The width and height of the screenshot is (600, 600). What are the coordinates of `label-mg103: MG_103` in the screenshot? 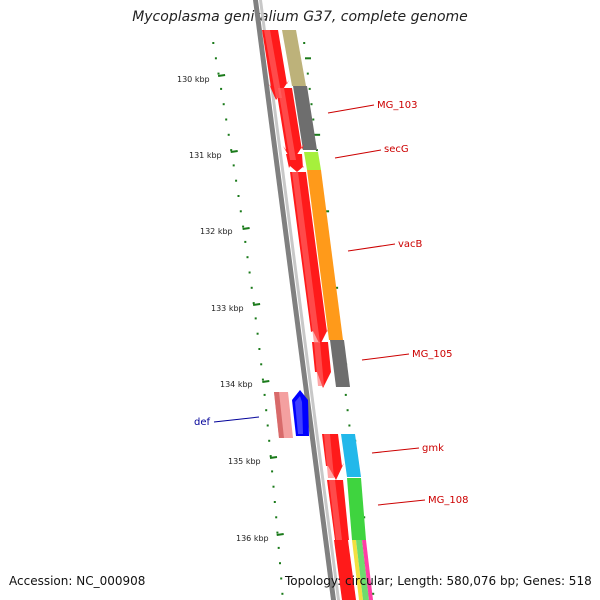 It's located at (397, 105).